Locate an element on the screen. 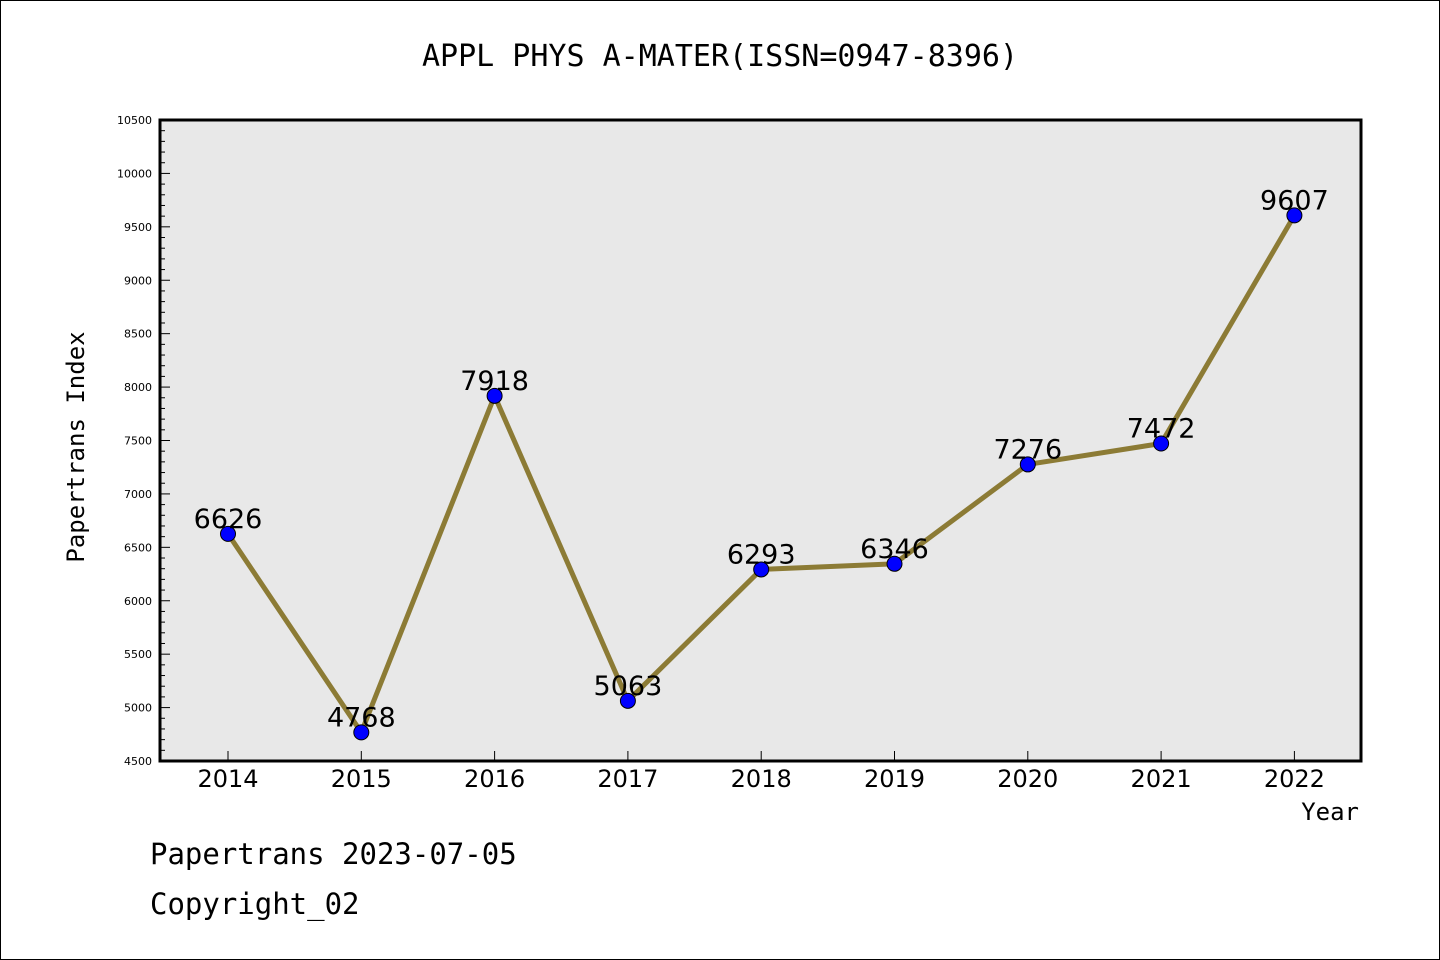 The width and height of the screenshot is (1440, 960). x-axis-label: Year is located at coordinates (1330, 812).